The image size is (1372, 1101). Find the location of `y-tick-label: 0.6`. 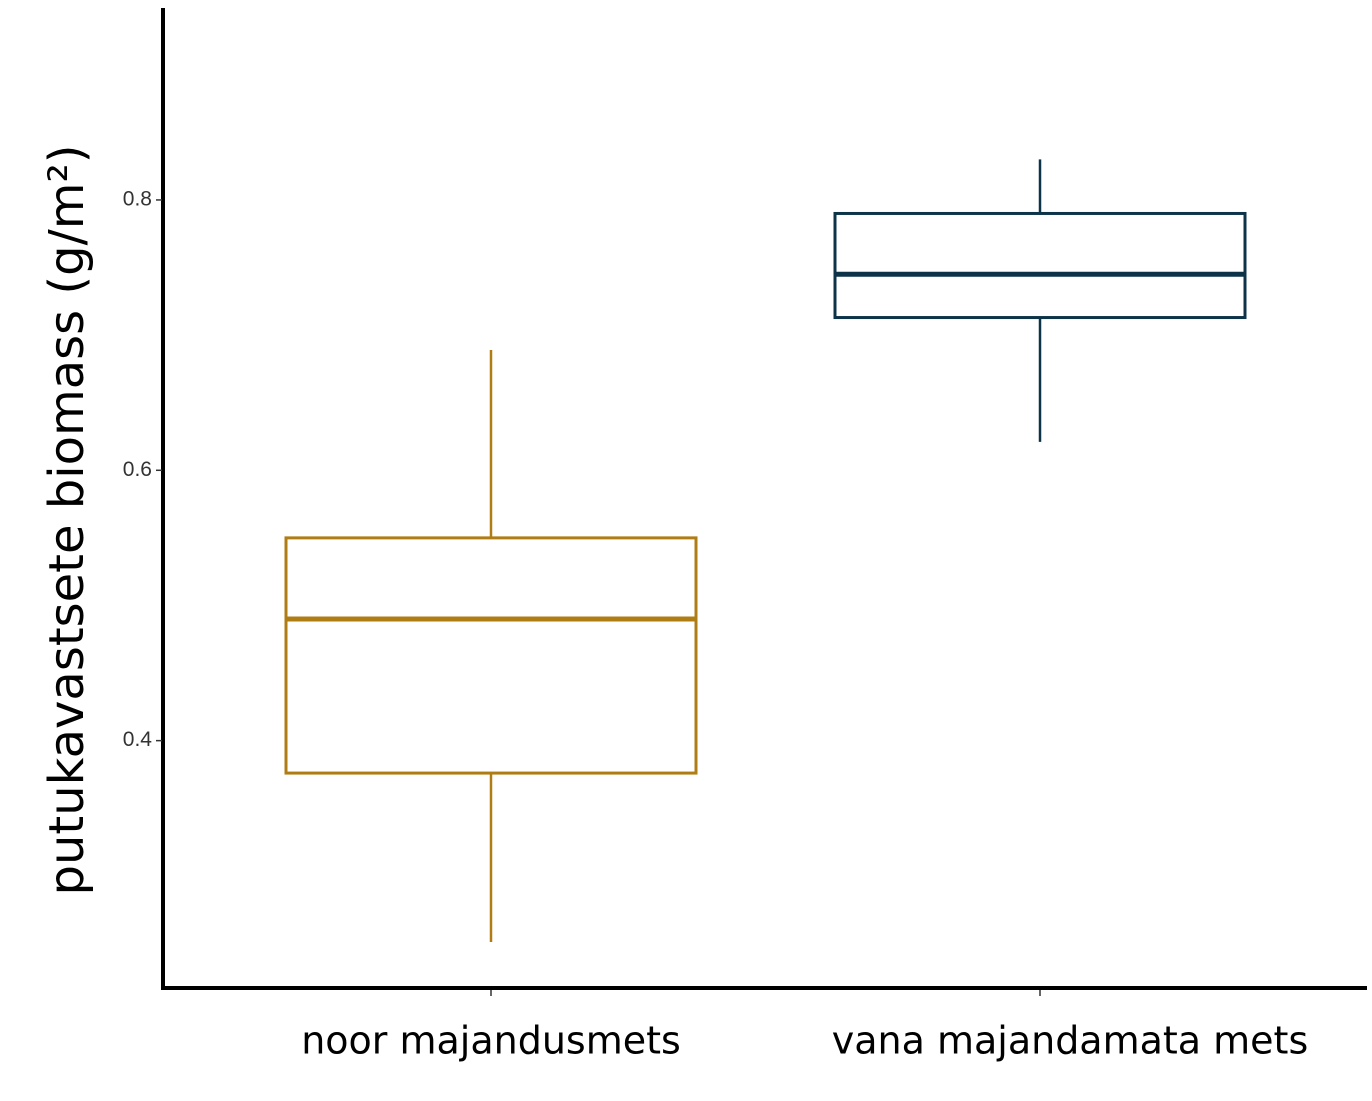

y-tick-label: 0.6 is located at coordinates (137, 469).